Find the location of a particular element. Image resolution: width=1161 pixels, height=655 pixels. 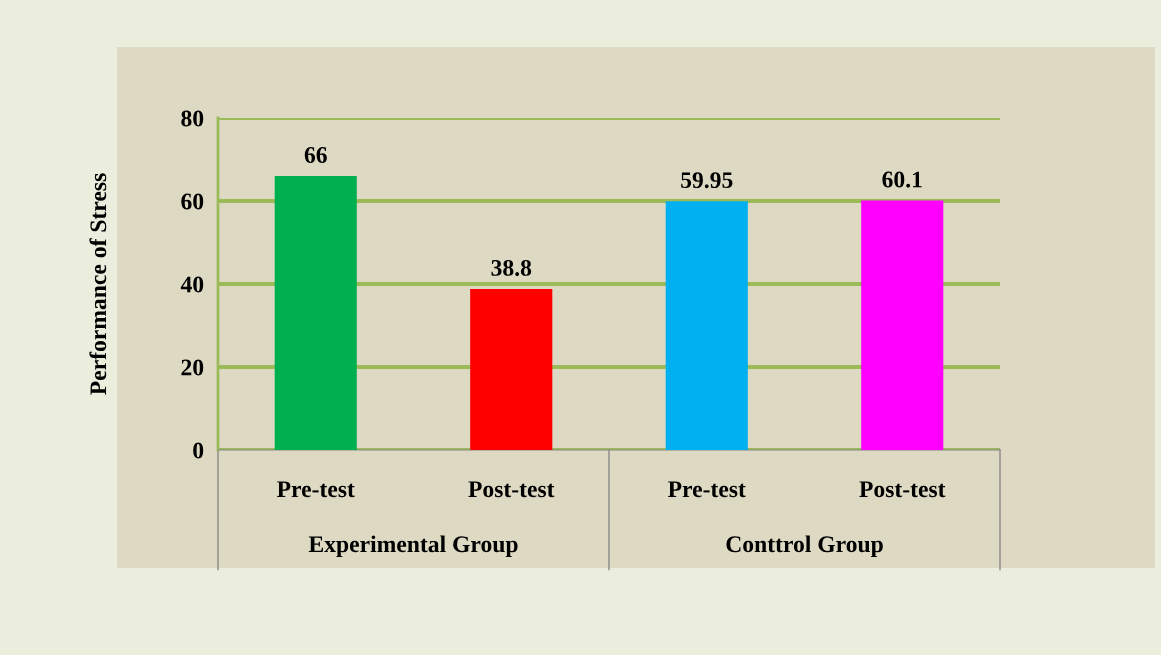

y-tick-label: 40 is located at coordinates (192, 284).